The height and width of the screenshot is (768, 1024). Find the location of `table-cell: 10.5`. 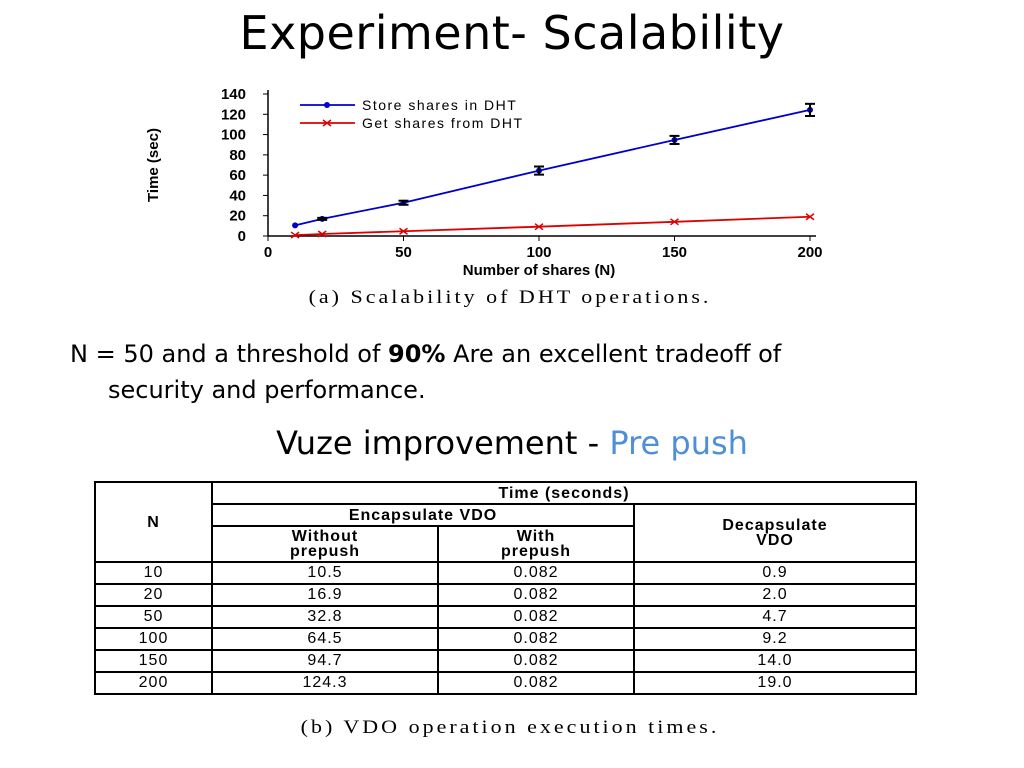

table-cell: 10.5 is located at coordinates (325, 573).